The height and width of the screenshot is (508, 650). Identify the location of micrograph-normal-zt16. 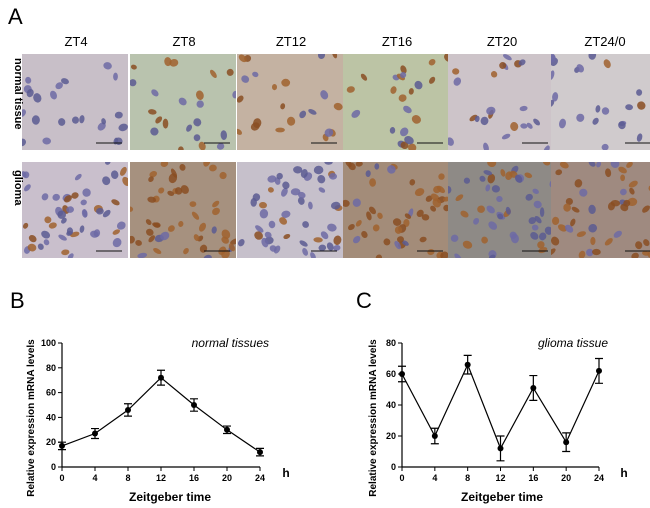
(396, 102).